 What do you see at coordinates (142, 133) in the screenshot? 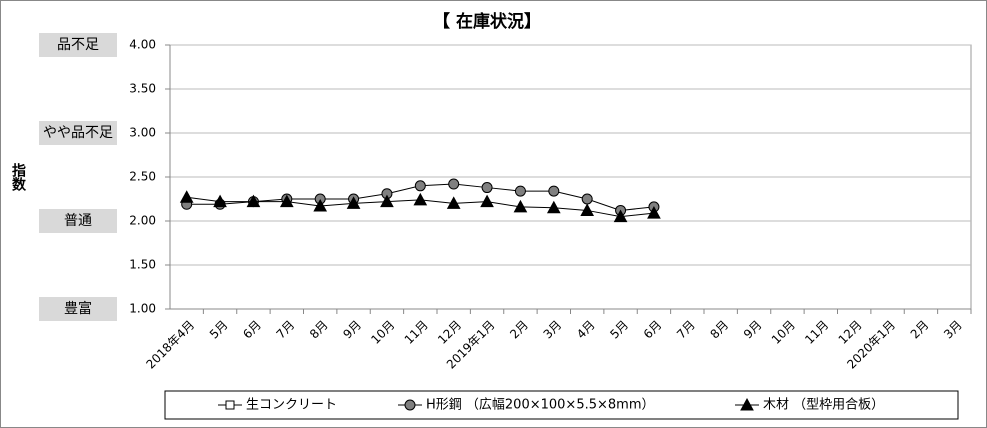
I see `y-tick-label: 3.00` at bounding box center [142, 133].